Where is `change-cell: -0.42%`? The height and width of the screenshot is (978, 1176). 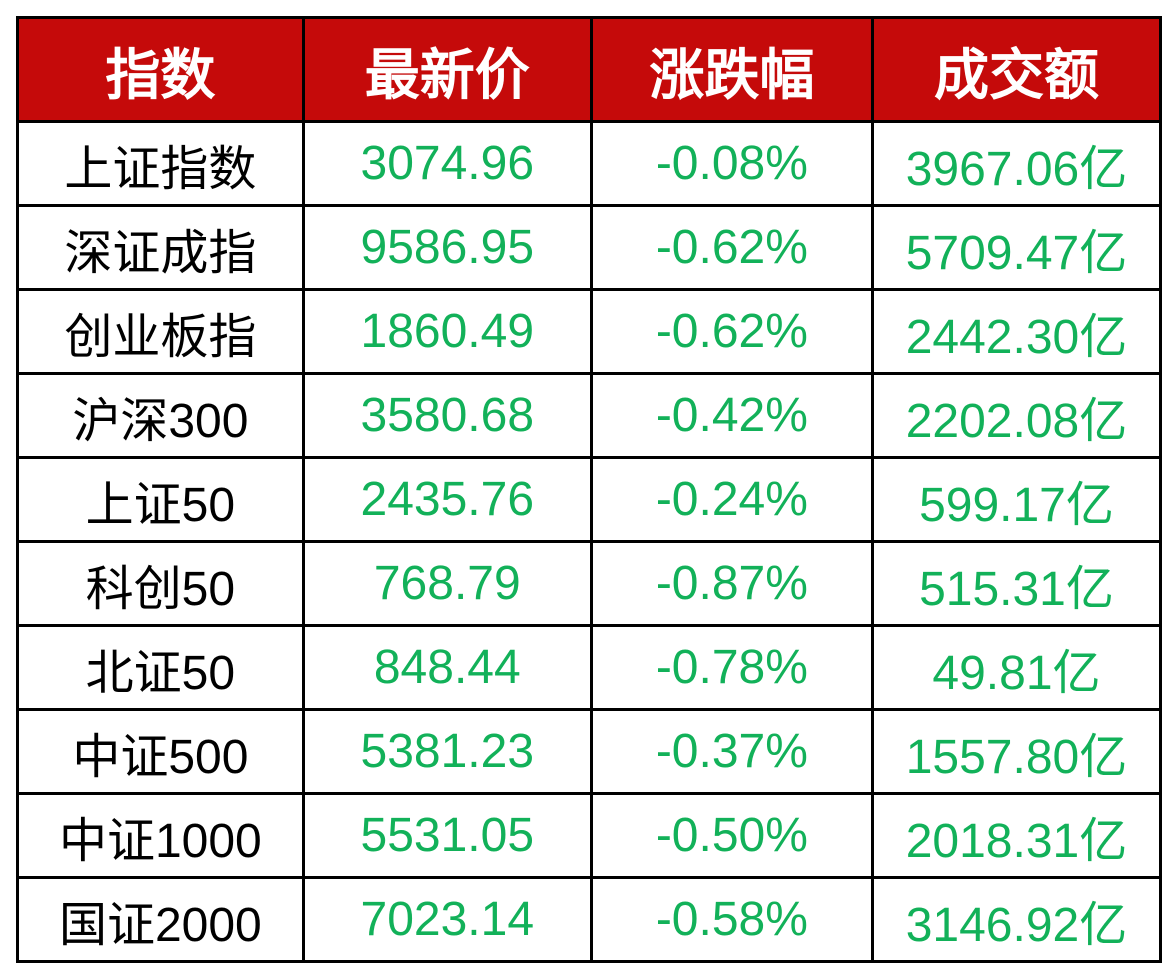
change-cell: -0.42% is located at coordinates (731, 415).